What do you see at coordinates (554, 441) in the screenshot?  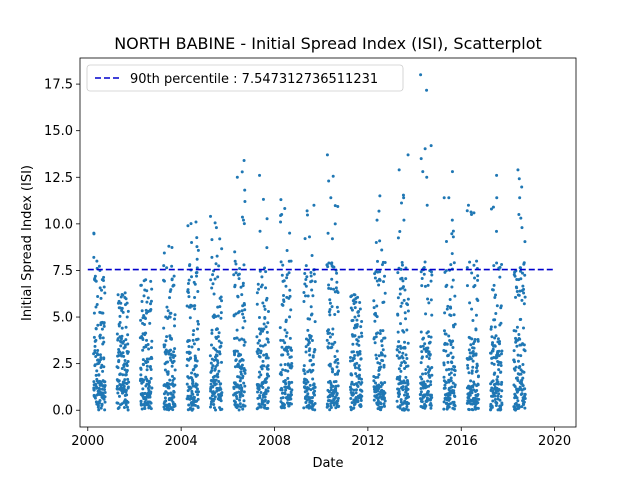 I see `x-tick-label: 2020` at bounding box center [554, 441].